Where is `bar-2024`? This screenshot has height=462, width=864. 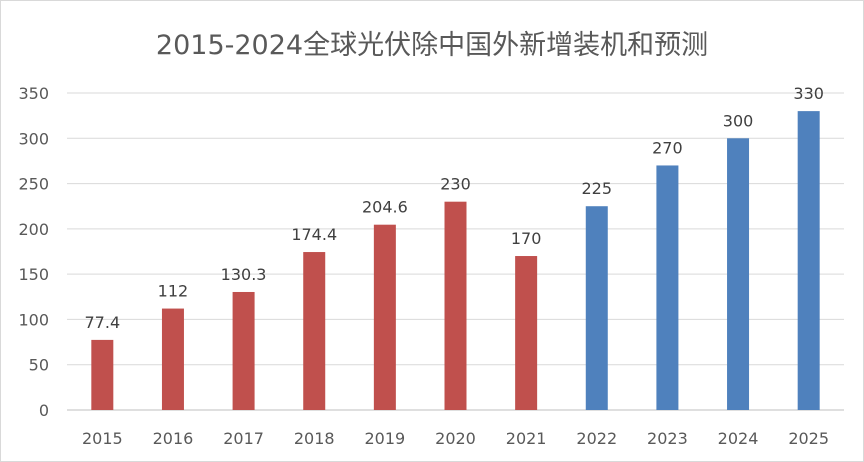 bar-2024 is located at coordinates (738, 274).